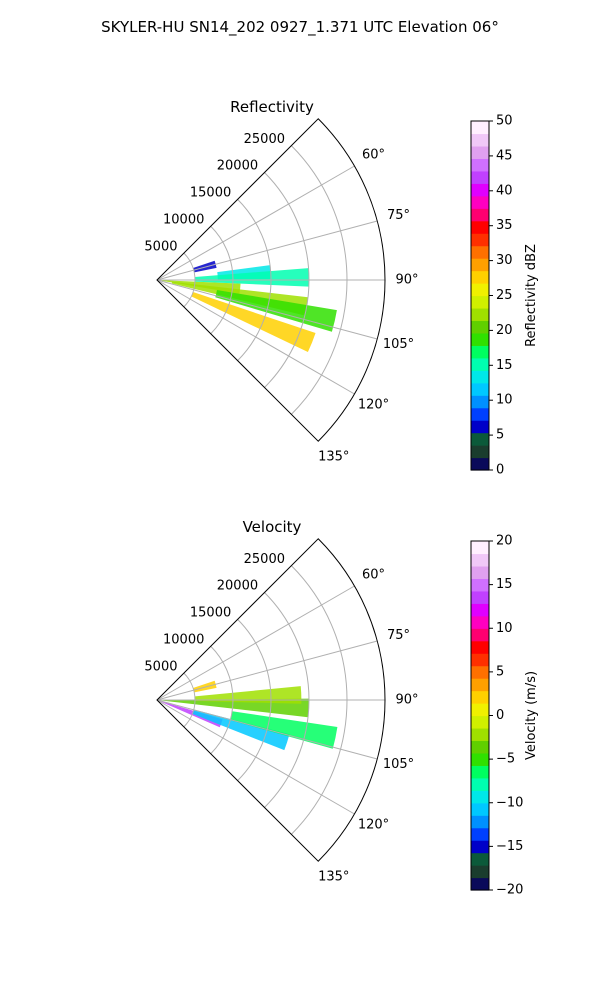  What do you see at coordinates (531, 715) in the screenshot?
I see `colorbar-label: Velocity (m/s)` at bounding box center [531, 715].